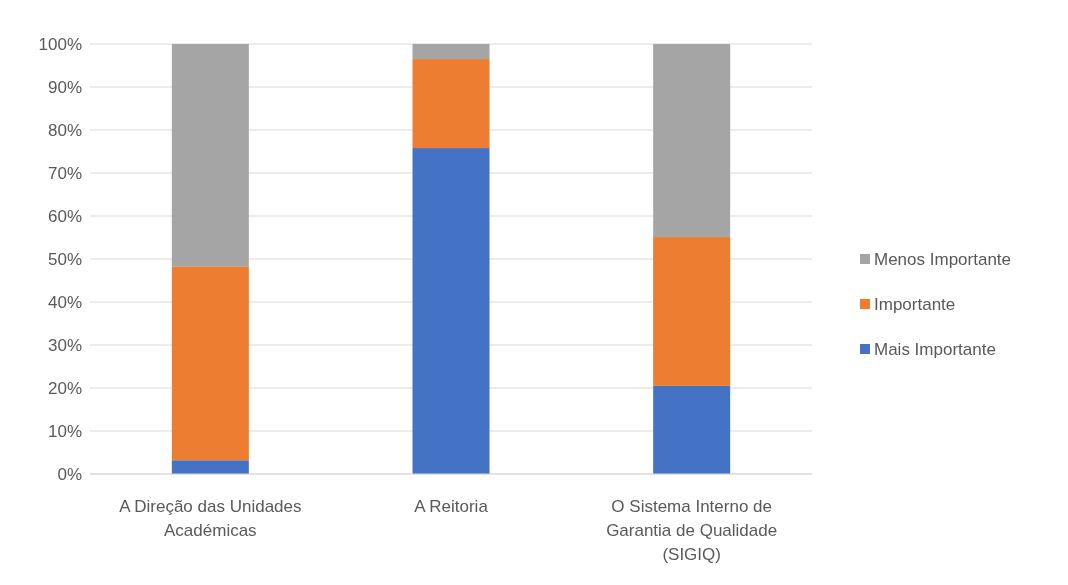 This screenshot has height=585, width=1068. Describe the element at coordinates (451, 506) in the screenshot. I see `x-tick-label: A Reitoria` at that location.